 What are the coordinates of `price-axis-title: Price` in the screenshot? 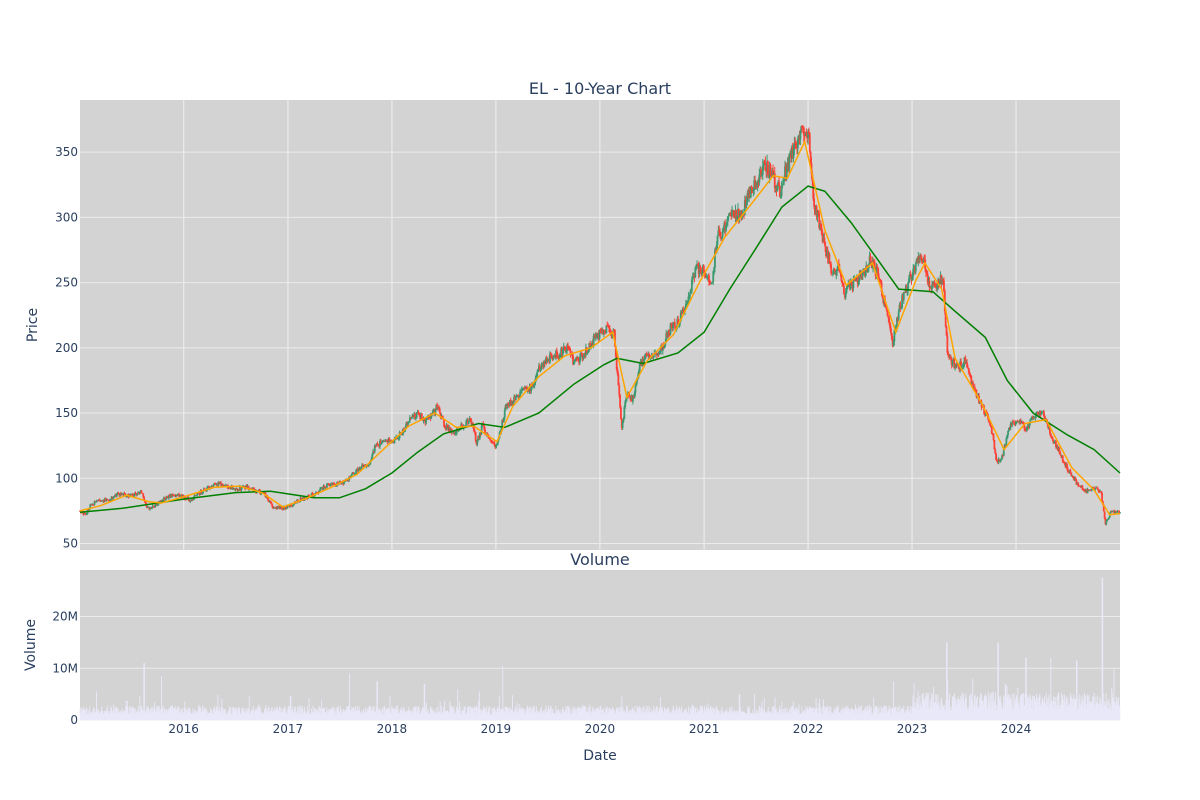 It's located at (33, 325).